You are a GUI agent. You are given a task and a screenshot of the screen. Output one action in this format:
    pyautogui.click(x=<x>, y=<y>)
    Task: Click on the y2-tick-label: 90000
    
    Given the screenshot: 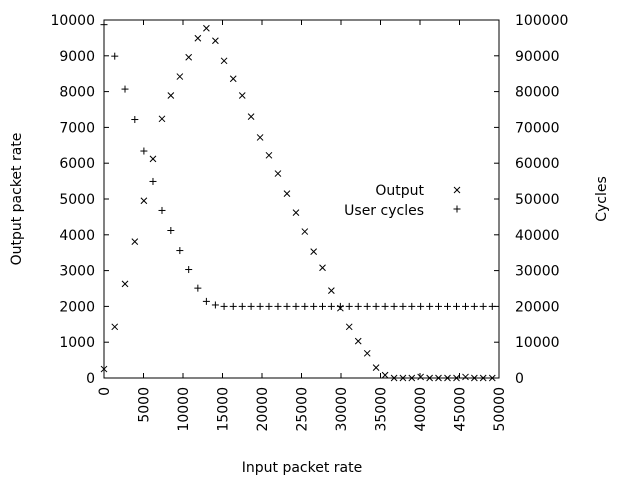 What is the action you would take?
    pyautogui.click(x=537, y=57)
    